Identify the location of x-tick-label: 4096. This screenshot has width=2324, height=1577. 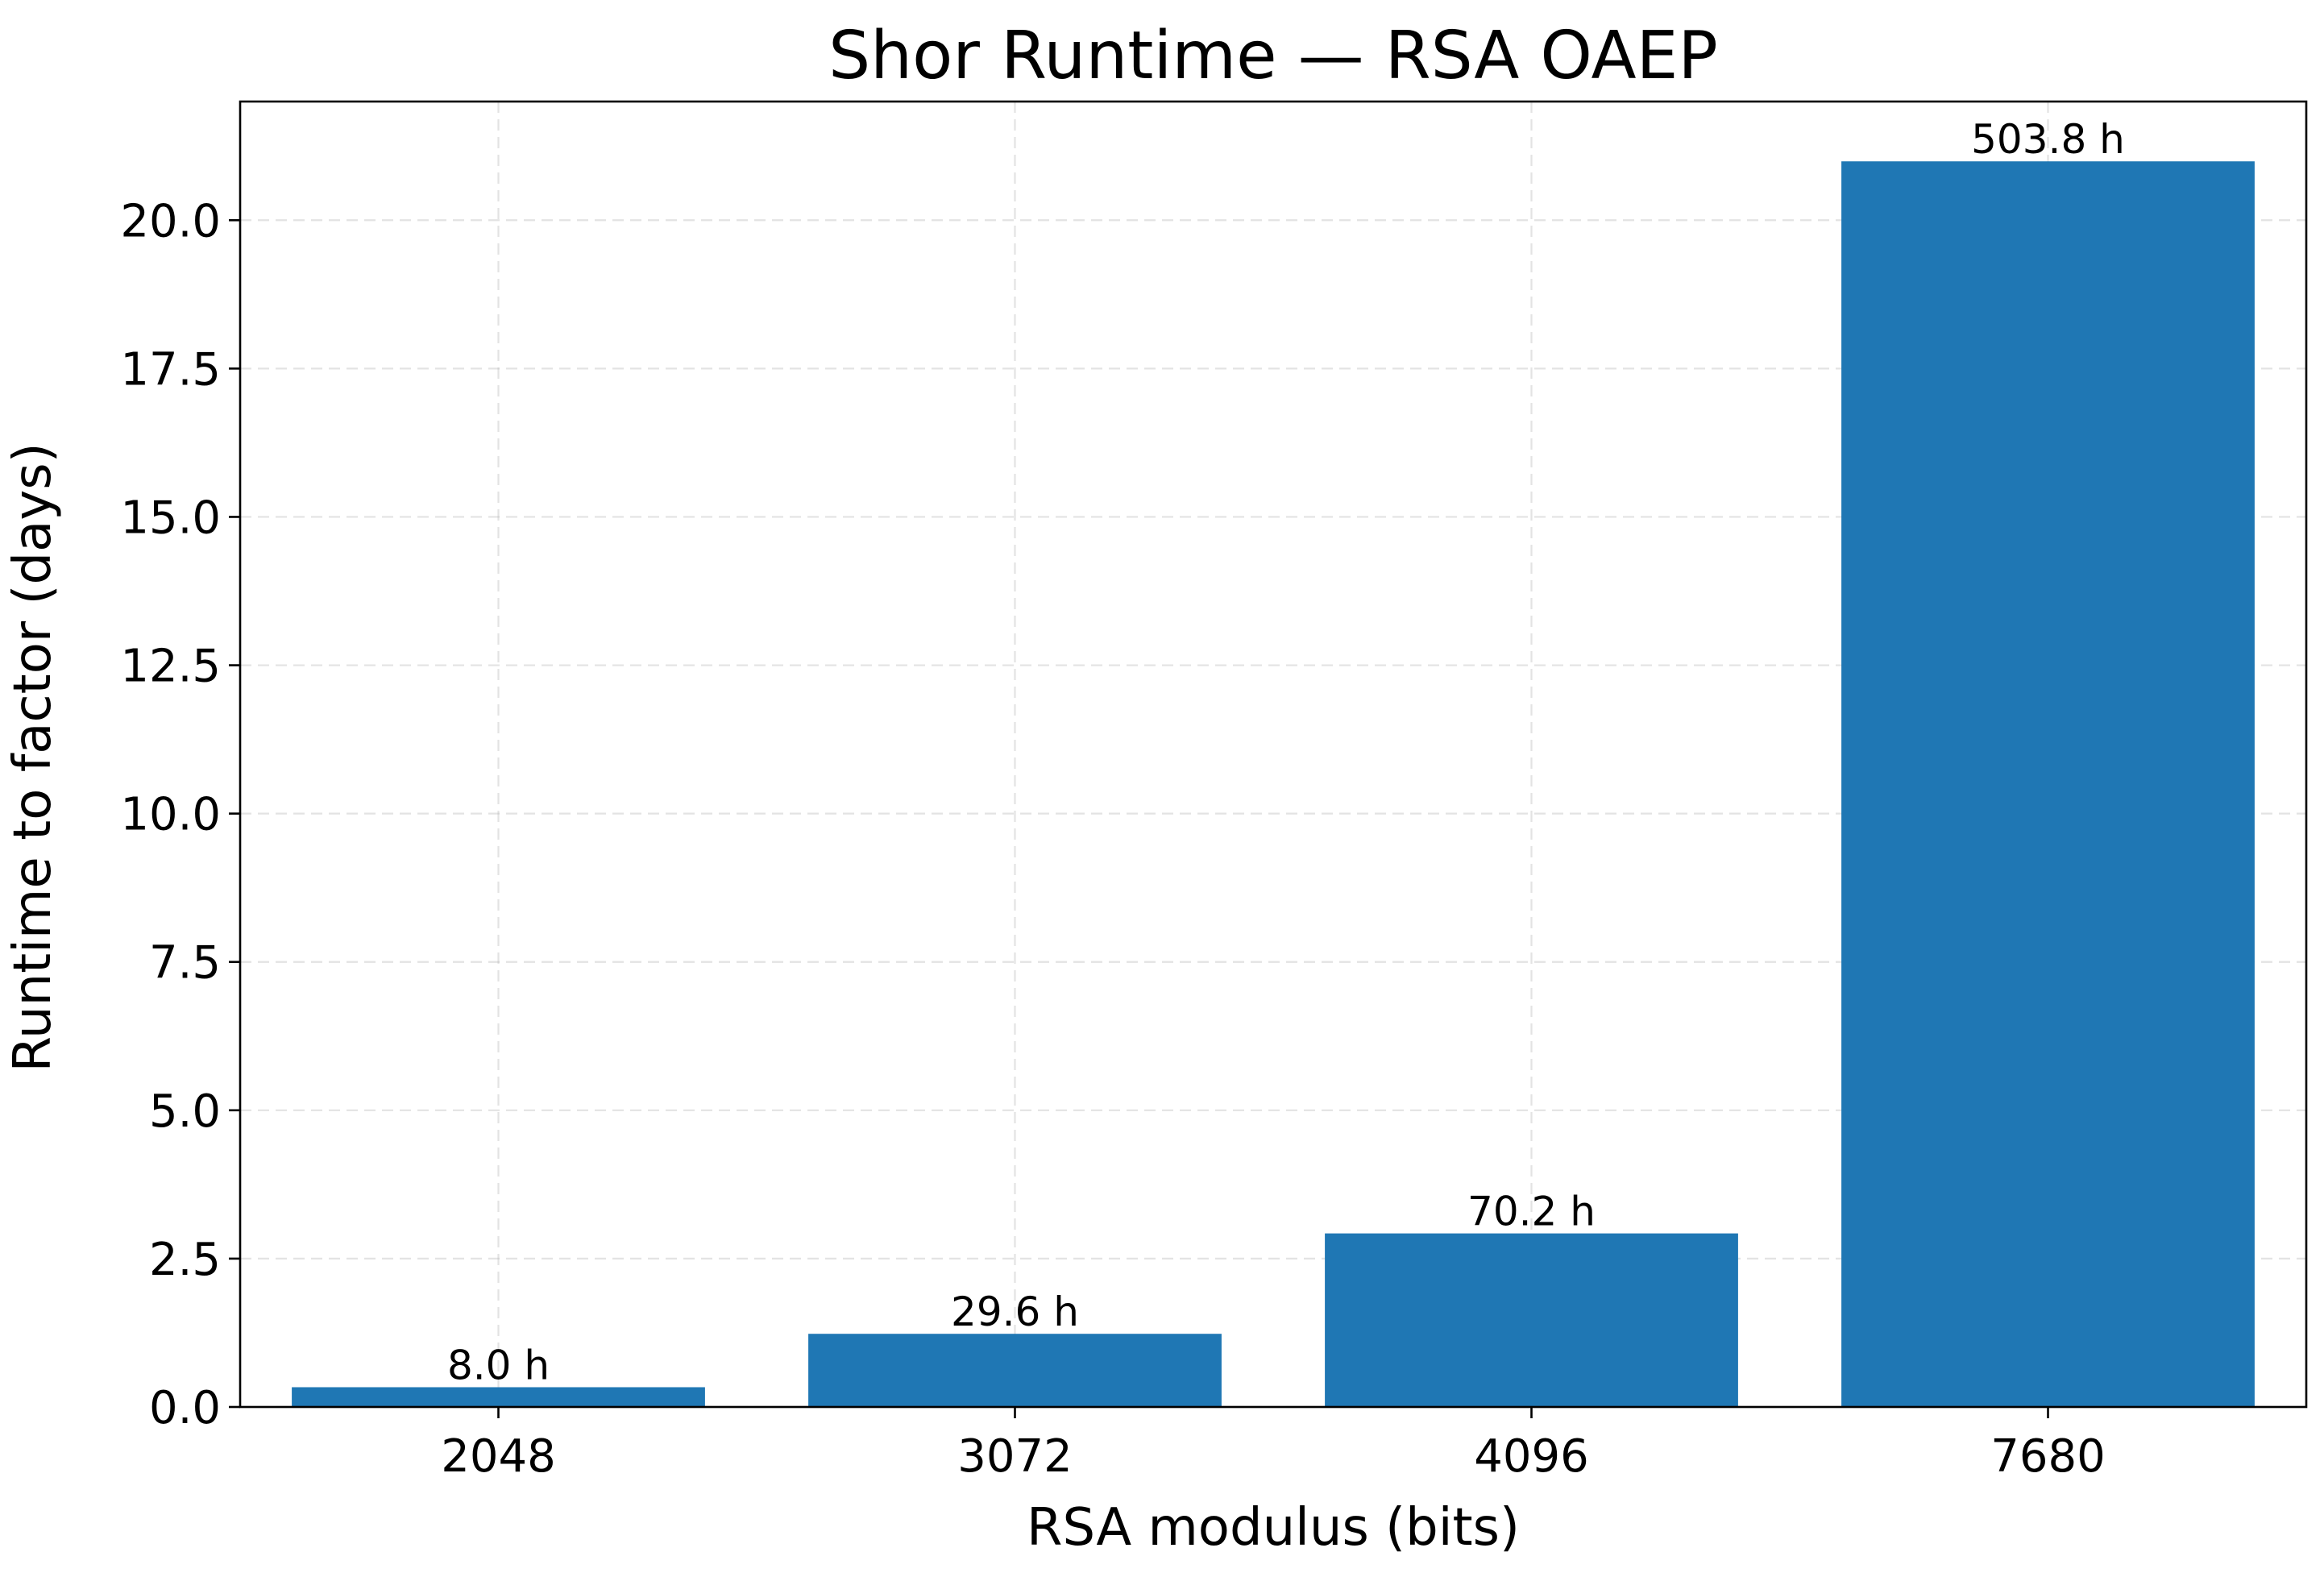
(1532, 1457).